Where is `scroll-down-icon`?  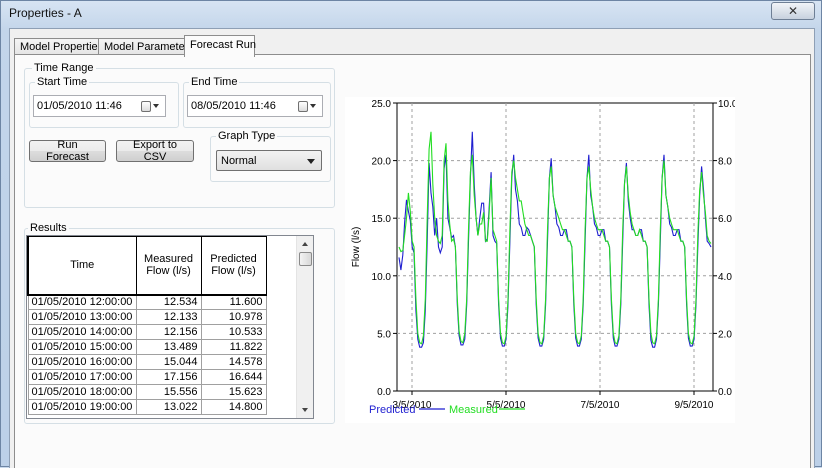 scroll-down-icon is located at coordinates (305, 410).